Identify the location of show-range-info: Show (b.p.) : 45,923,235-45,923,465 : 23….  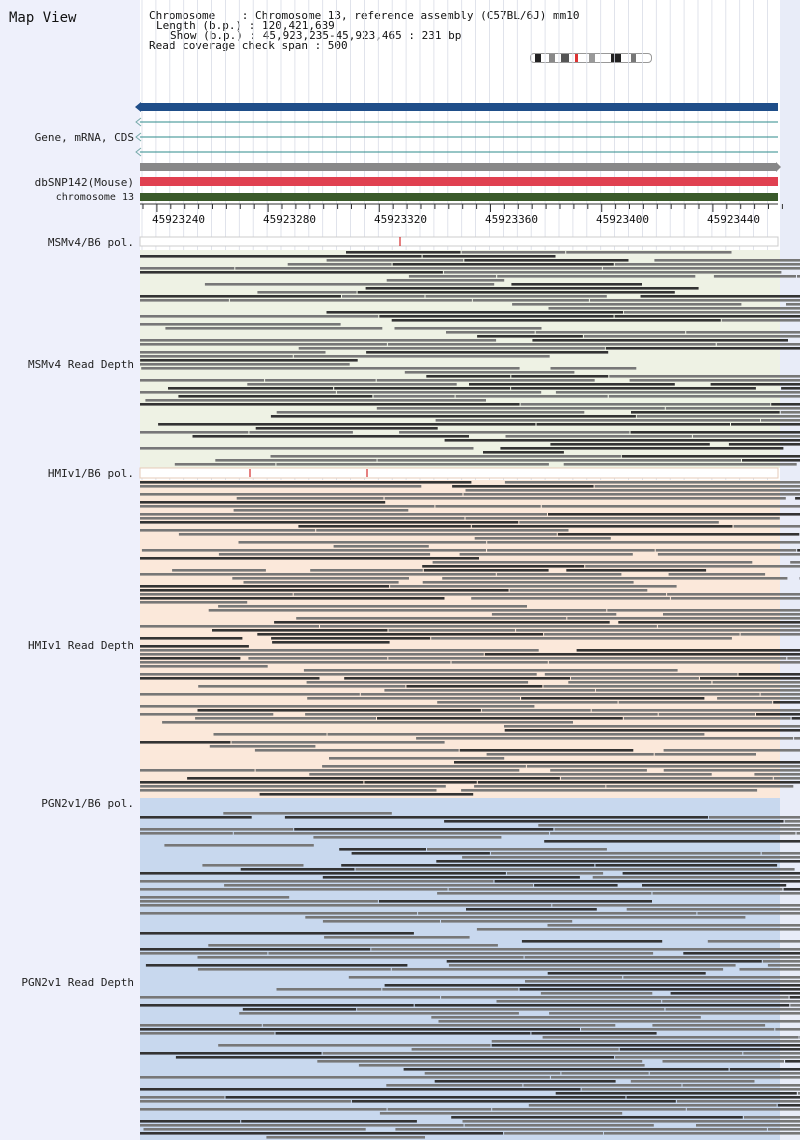
(316, 35).